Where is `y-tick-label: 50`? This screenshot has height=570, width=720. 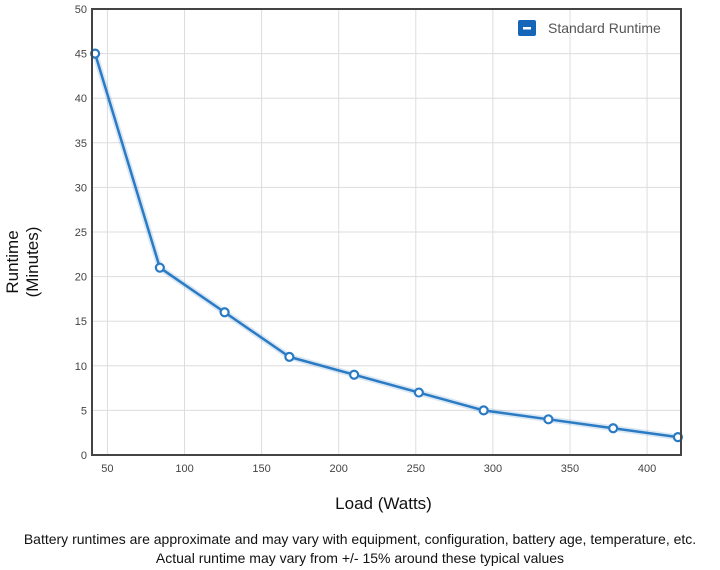
y-tick-label: 50 is located at coordinates (81, 10).